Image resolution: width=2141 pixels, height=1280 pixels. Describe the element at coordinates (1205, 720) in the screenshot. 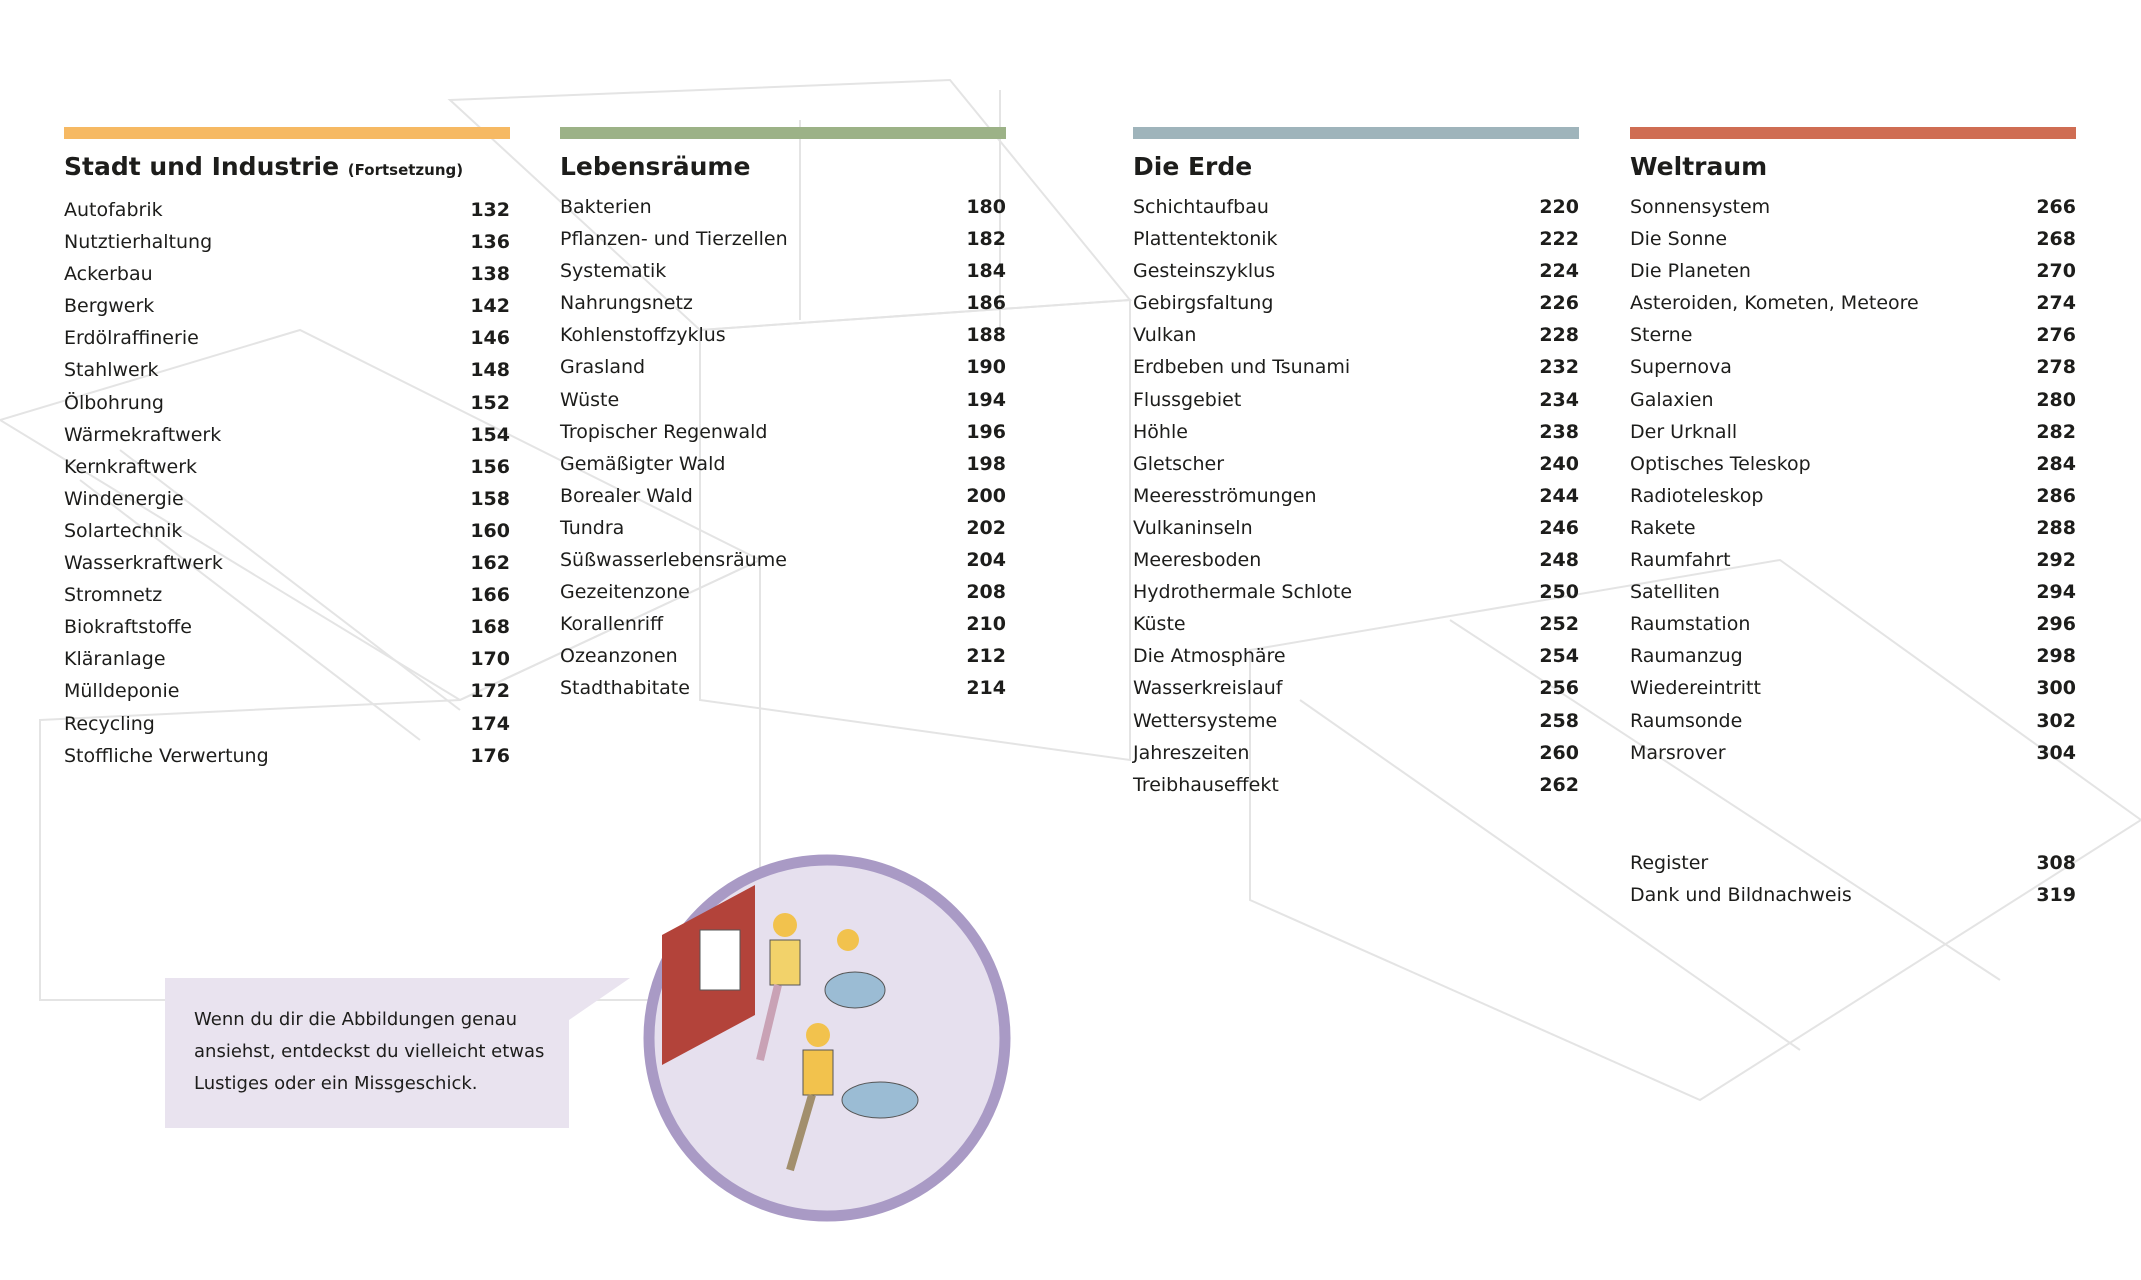

I see `entry-name: Wettersysteme` at that location.